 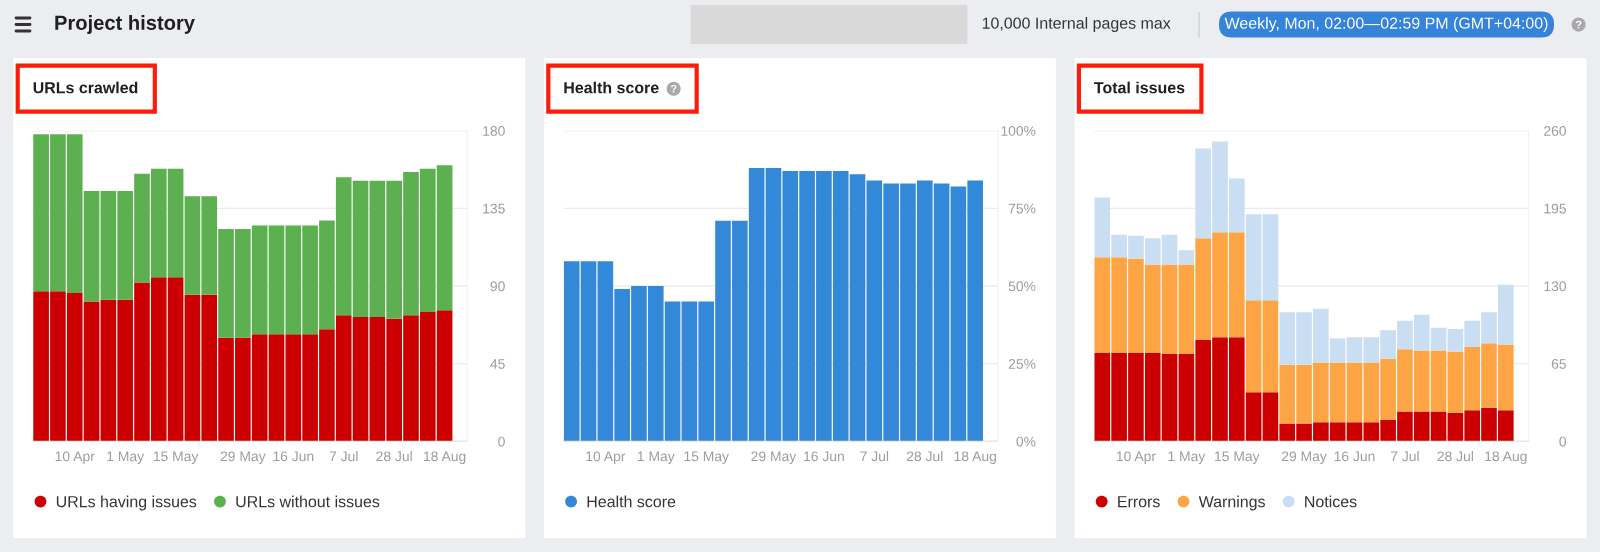 I want to click on text: 10,000 Internal pages max, so click(x=1076, y=24).